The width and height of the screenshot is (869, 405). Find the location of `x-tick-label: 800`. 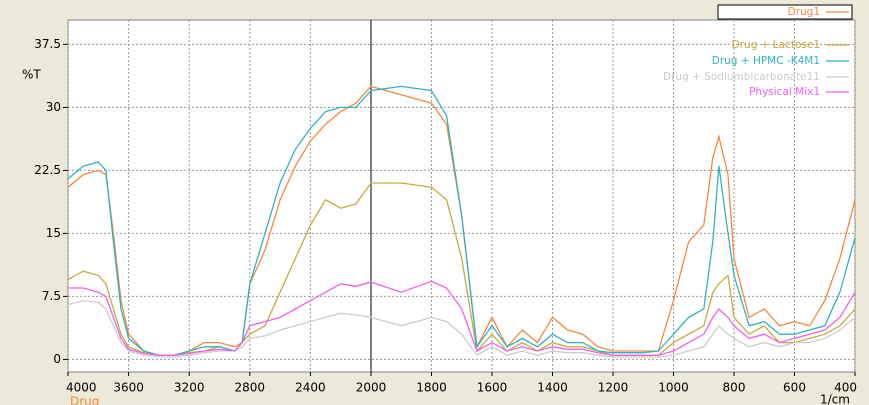

x-tick-label: 800 is located at coordinates (734, 388).